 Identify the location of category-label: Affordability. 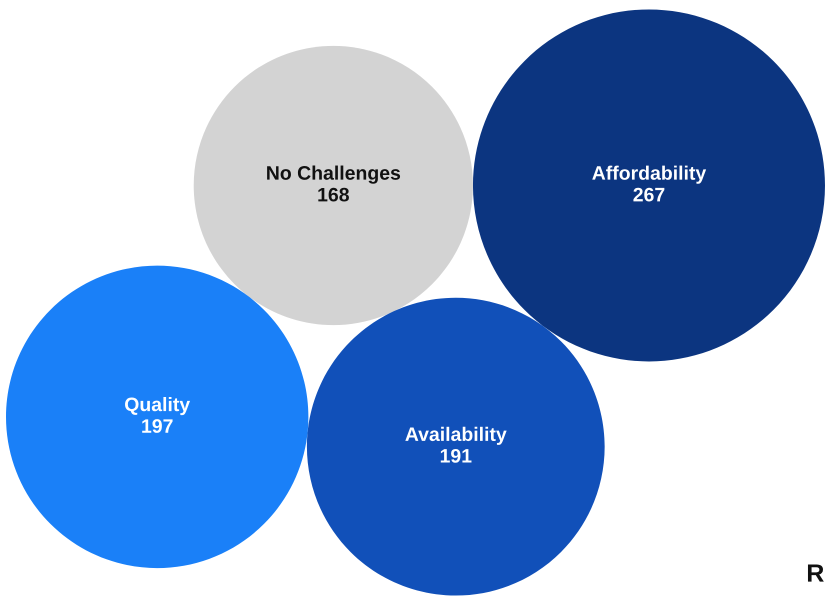
(649, 175).